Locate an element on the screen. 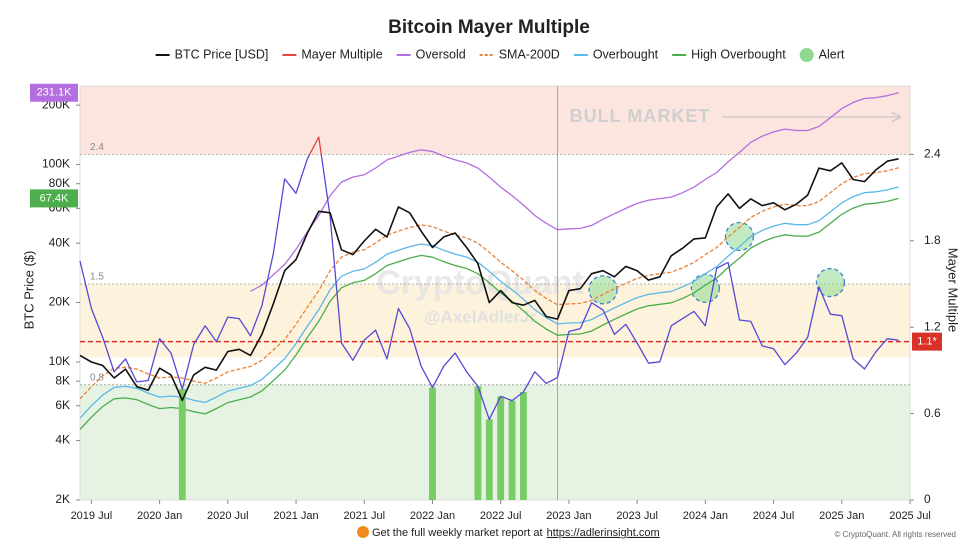  last-value-label: 67.4K is located at coordinates (54, 198).